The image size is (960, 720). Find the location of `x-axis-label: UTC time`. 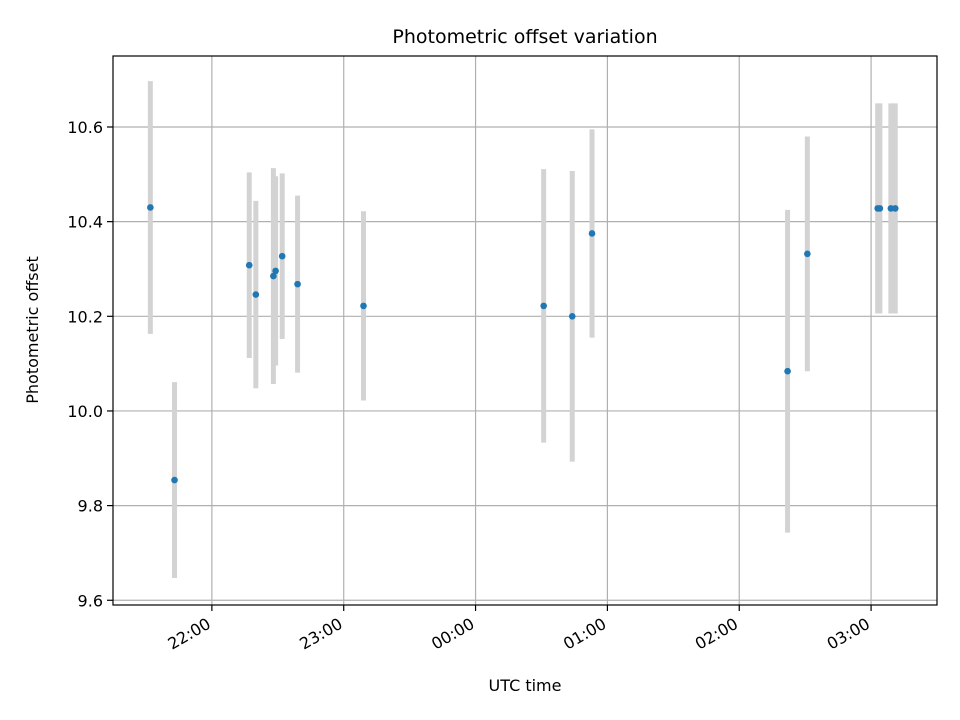

x-axis-label: UTC time is located at coordinates (525, 685).